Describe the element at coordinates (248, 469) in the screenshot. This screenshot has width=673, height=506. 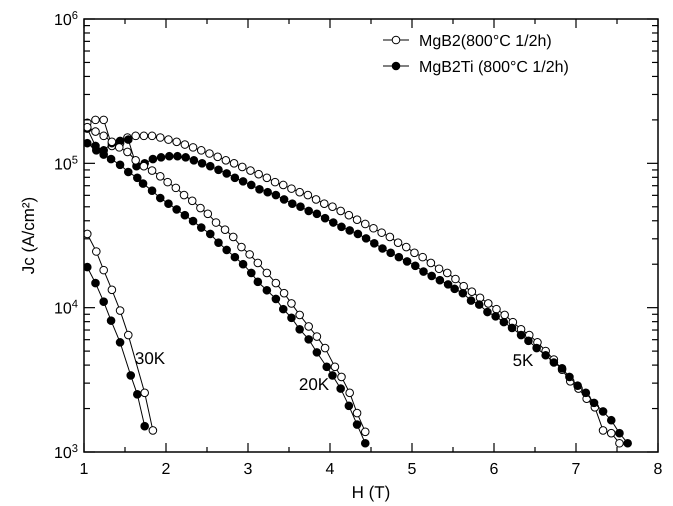
I see `x-tick-label: 3` at that location.